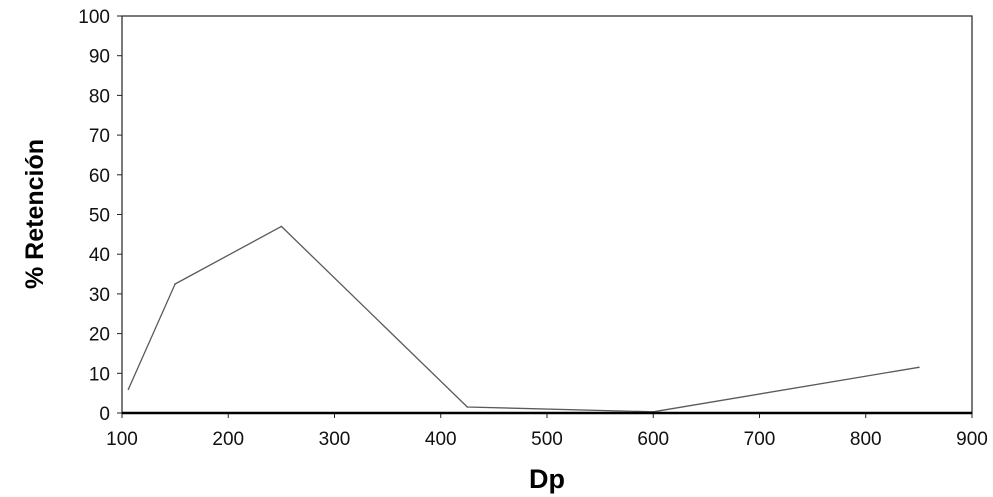 The height and width of the screenshot is (497, 993). I want to click on y-tick-label: 30, so click(99, 295).